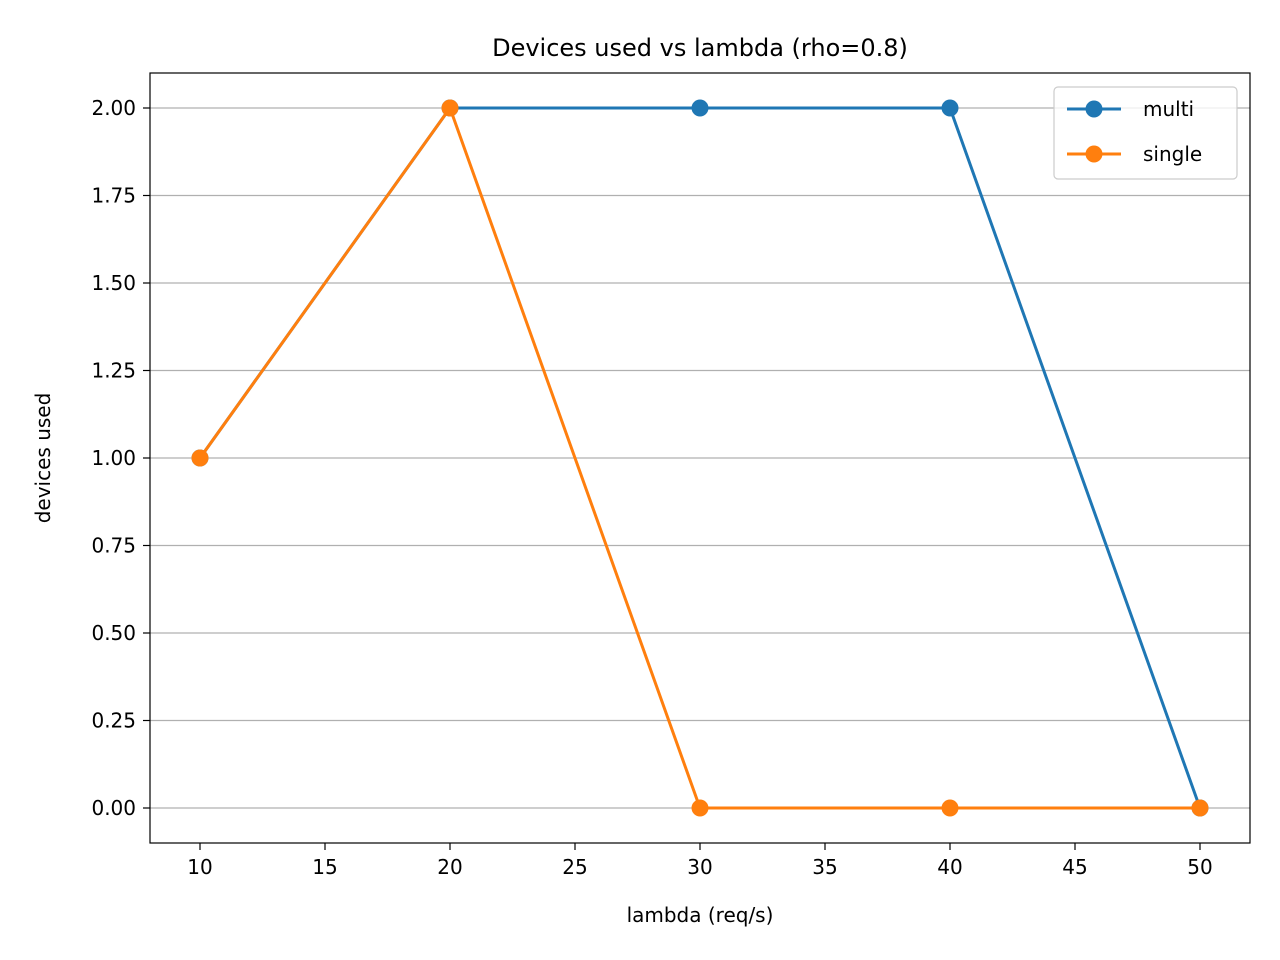  I want to click on x-axis-title: lambda (req/s), so click(700, 915).